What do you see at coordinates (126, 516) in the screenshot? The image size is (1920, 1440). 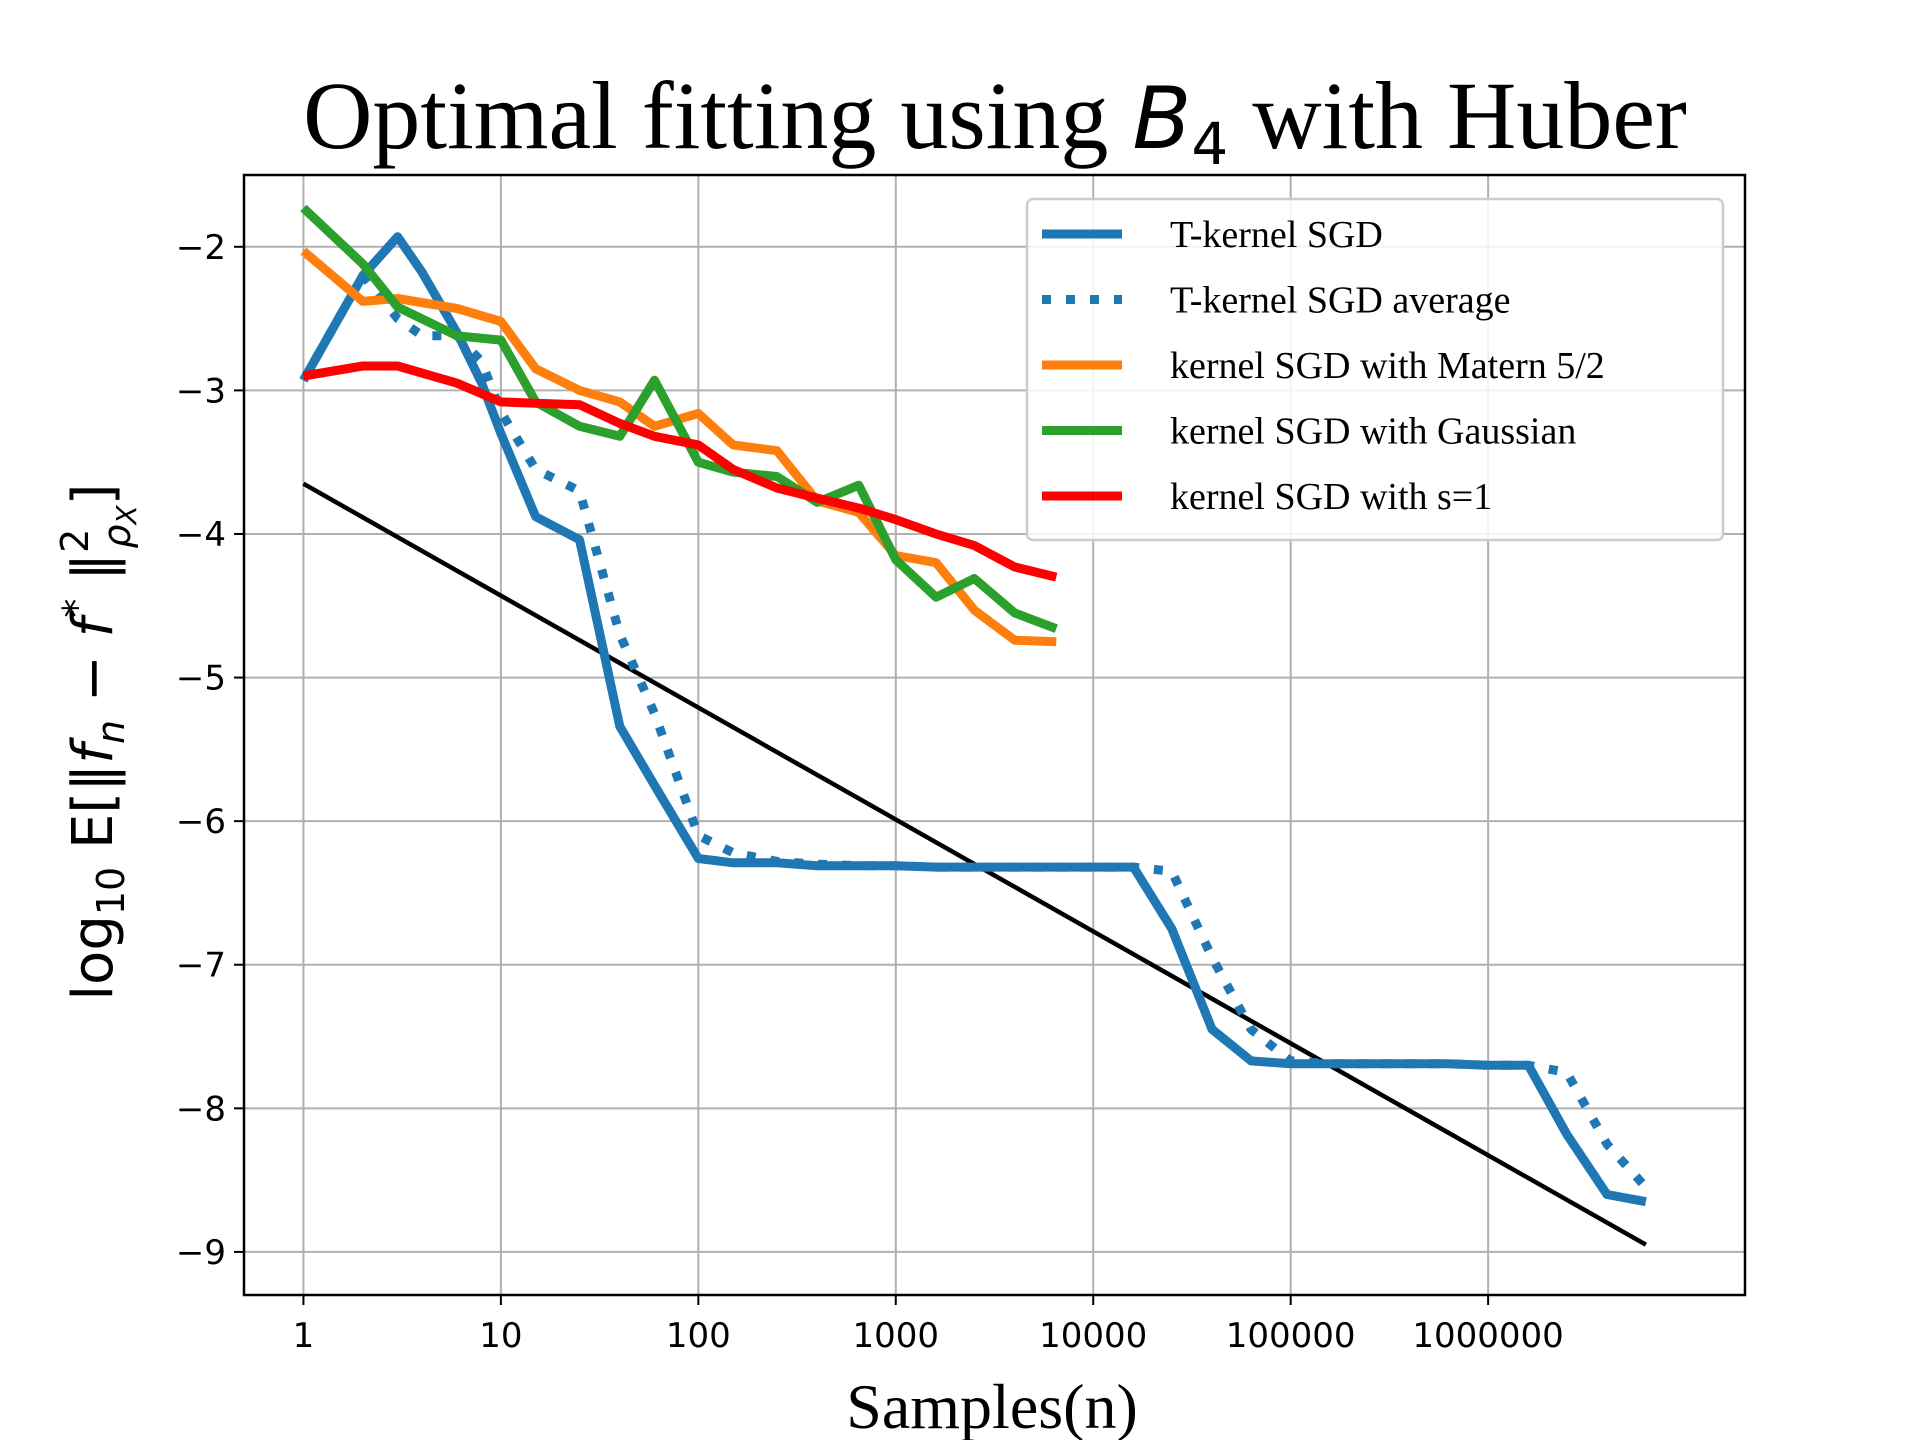 I see `ylabel-rho-sub: X` at bounding box center [126, 516].